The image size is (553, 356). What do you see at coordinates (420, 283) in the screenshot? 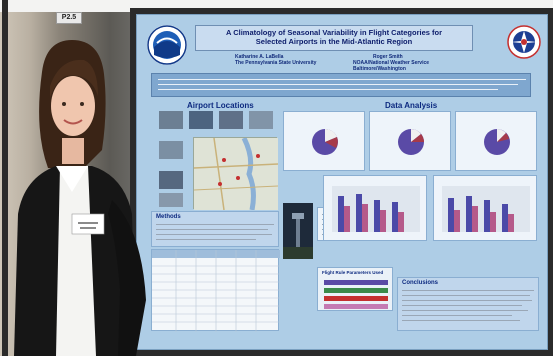
I see `conclusions-heading: Conclusions` at bounding box center [420, 283].